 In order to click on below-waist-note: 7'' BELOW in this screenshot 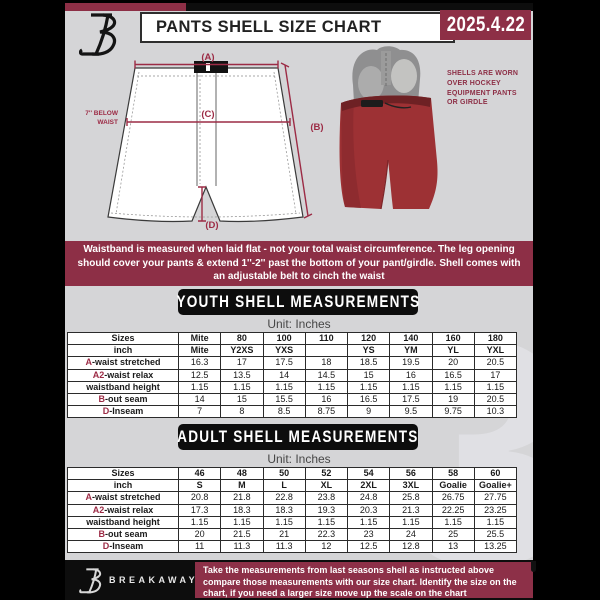, I will do `click(102, 113)`.